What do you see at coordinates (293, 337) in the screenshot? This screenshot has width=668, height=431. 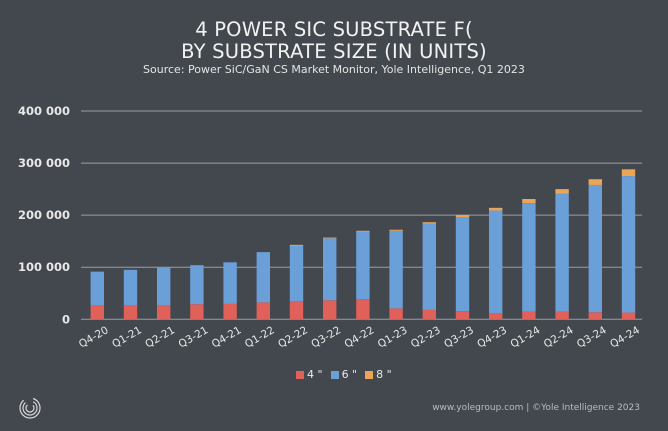 I see `x-tick-label: Q2-22` at bounding box center [293, 337].